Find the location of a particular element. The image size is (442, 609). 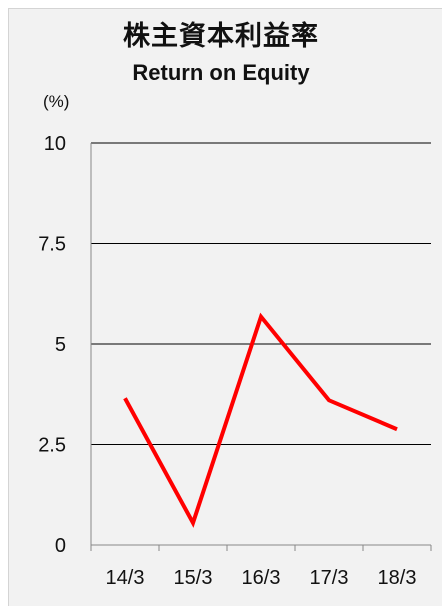

y-tick-labels: 0 2.5 5 7.5 10 is located at coordinates (52, 345).